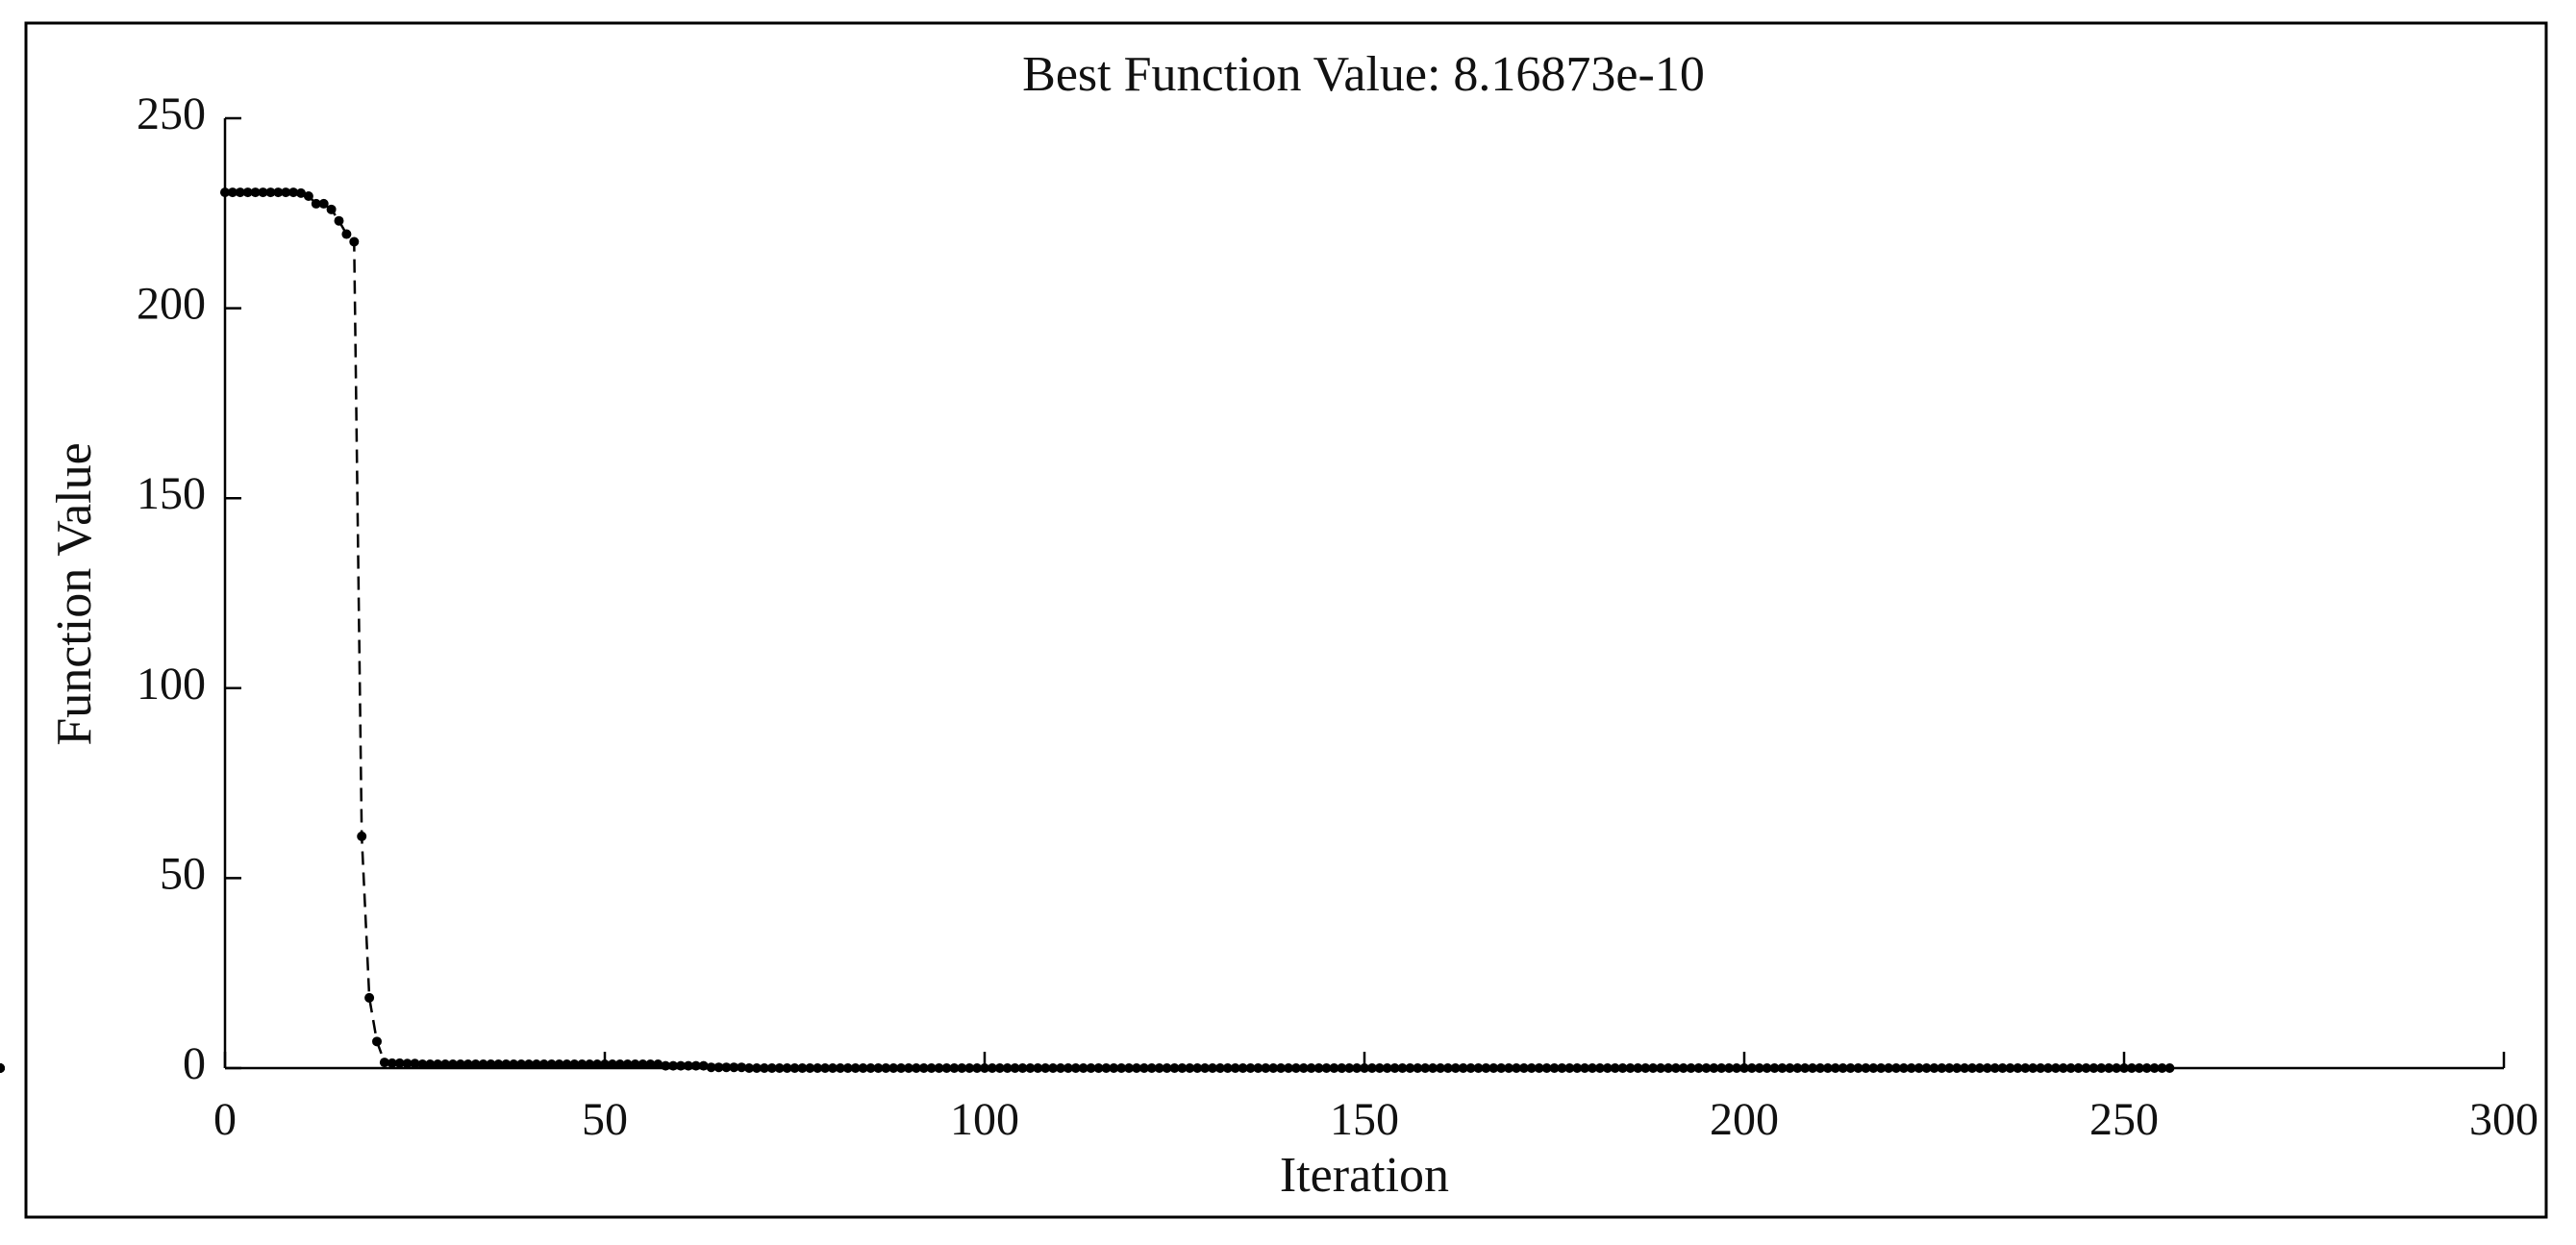  What do you see at coordinates (171, 304) in the screenshot?
I see `y-tick-label: 200` at bounding box center [171, 304].